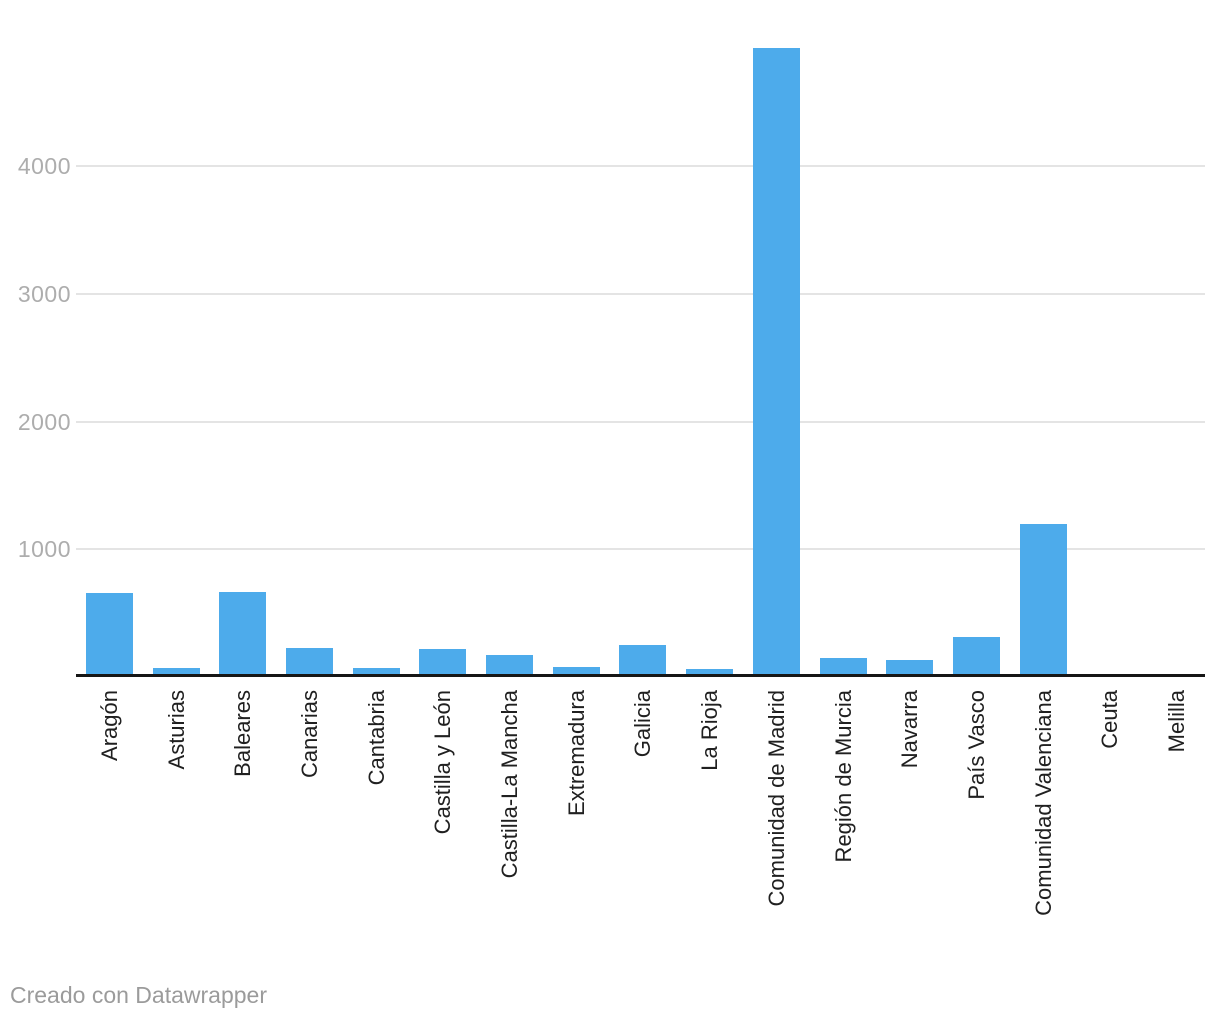 Image resolution: width=1220 pixels, height=1020 pixels. What do you see at coordinates (640, 422) in the screenshot?
I see `gridline-2000` at bounding box center [640, 422].